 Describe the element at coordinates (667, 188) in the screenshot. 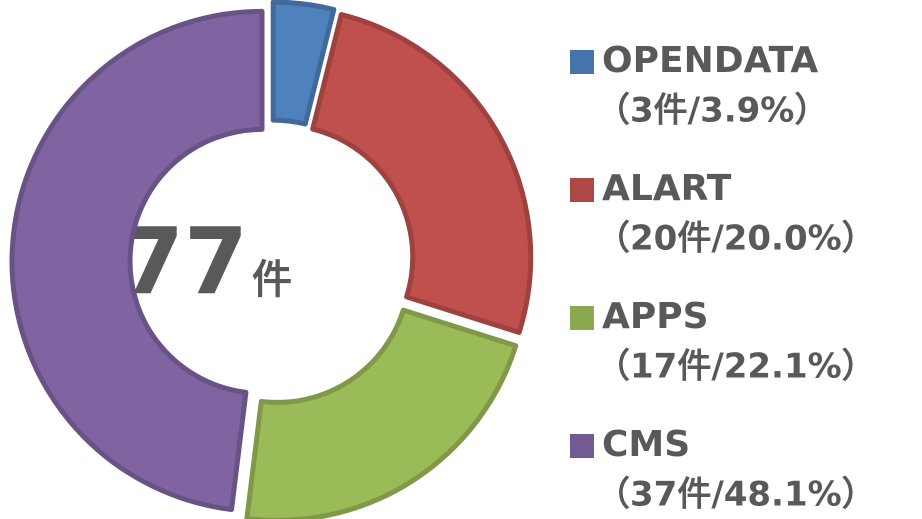

I see `legend-name: ALART` at that location.